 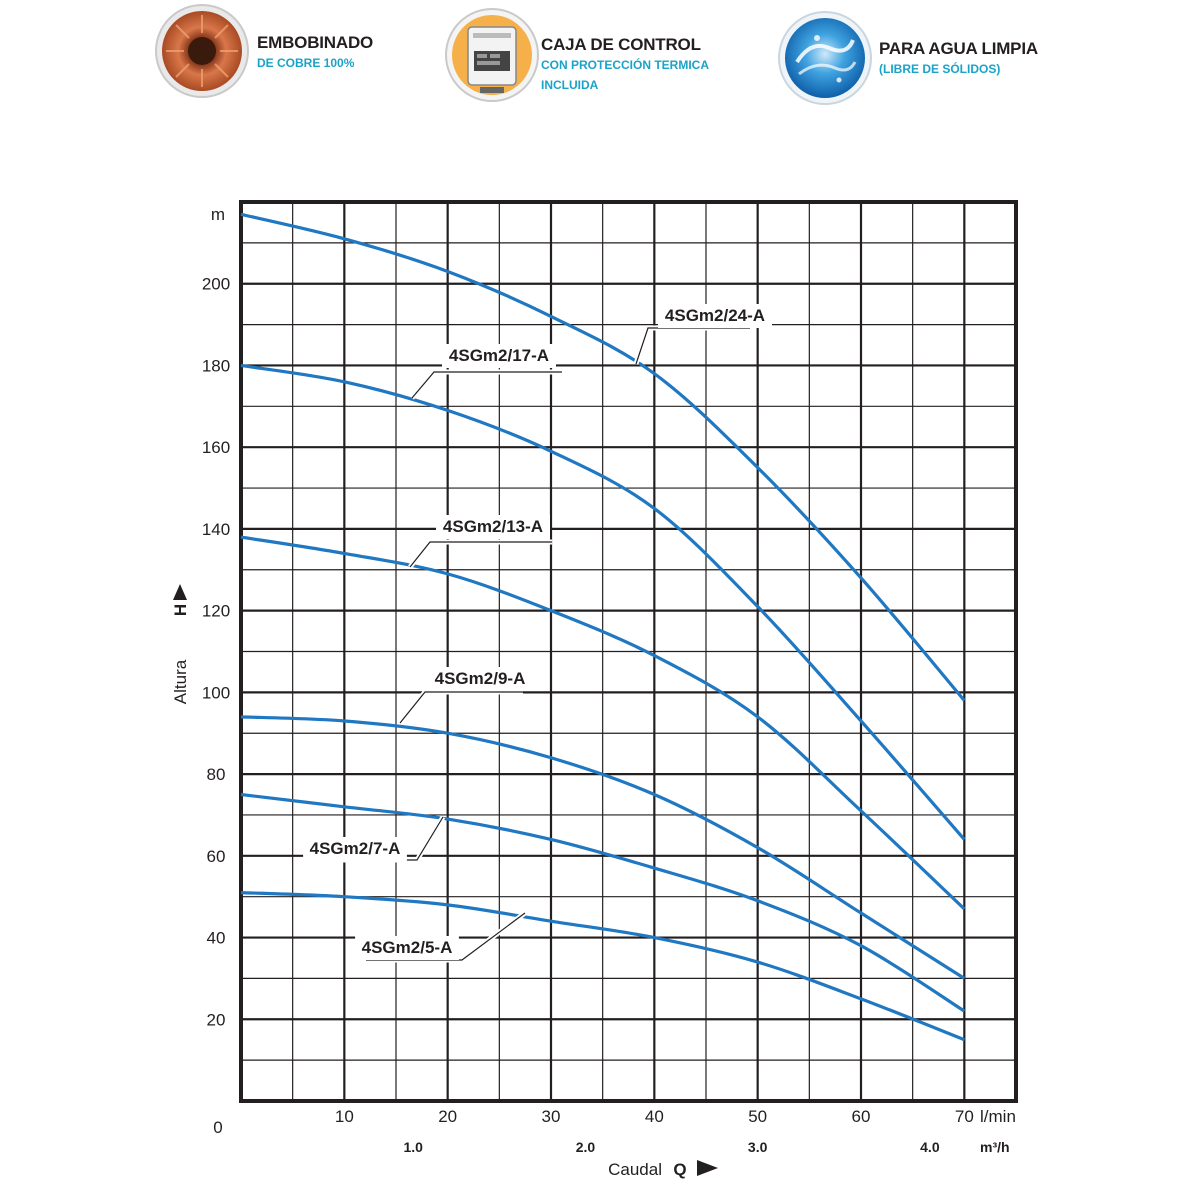 What do you see at coordinates (218, 214) in the screenshot?
I see `y-unit-label: m` at bounding box center [218, 214].